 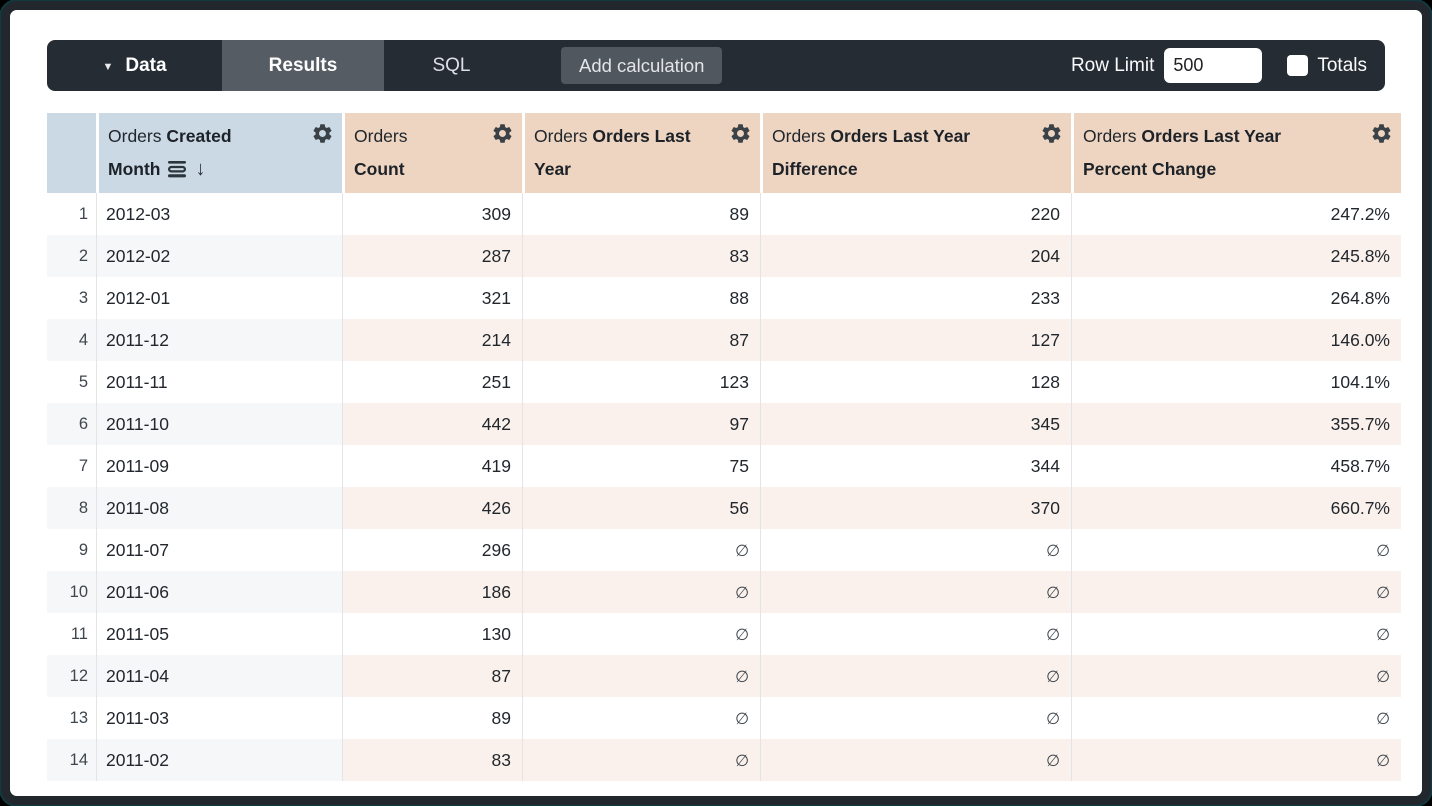 What do you see at coordinates (219, 298) in the screenshot?
I see `cell-created-month: 2012-01` at bounding box center [219, 298].